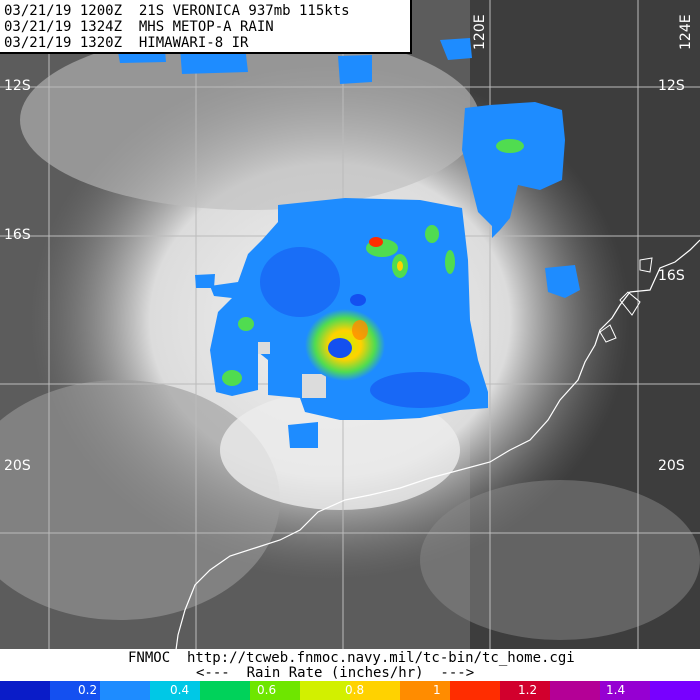 The height and width of the screenshot is (700, 700). What do you see at coordinates (88, 690) in the screenshot?
I see `colorbar-tick-label: 0.2` at bounding box center [88, 690].